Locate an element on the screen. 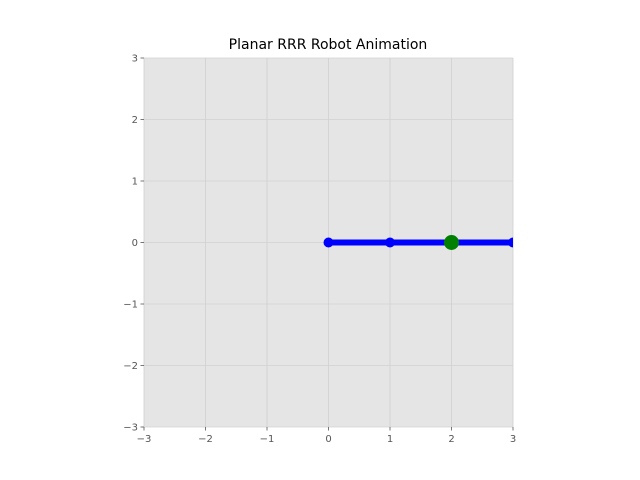 This screenshot has width=640, height=480. x-tick-label: 1 is located at coordinates (390, 439).